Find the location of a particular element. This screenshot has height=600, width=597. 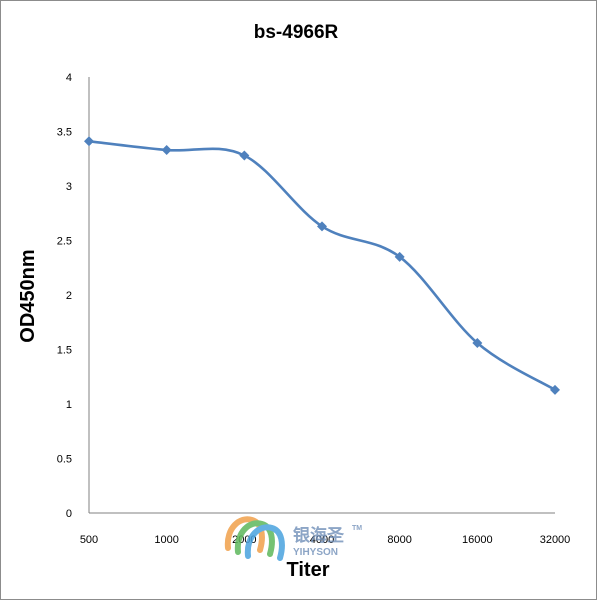

y-tick-labels: 0 0.5 1 1.5 2 2.5 3 3.5 4 is located at coordinates (64, 296).